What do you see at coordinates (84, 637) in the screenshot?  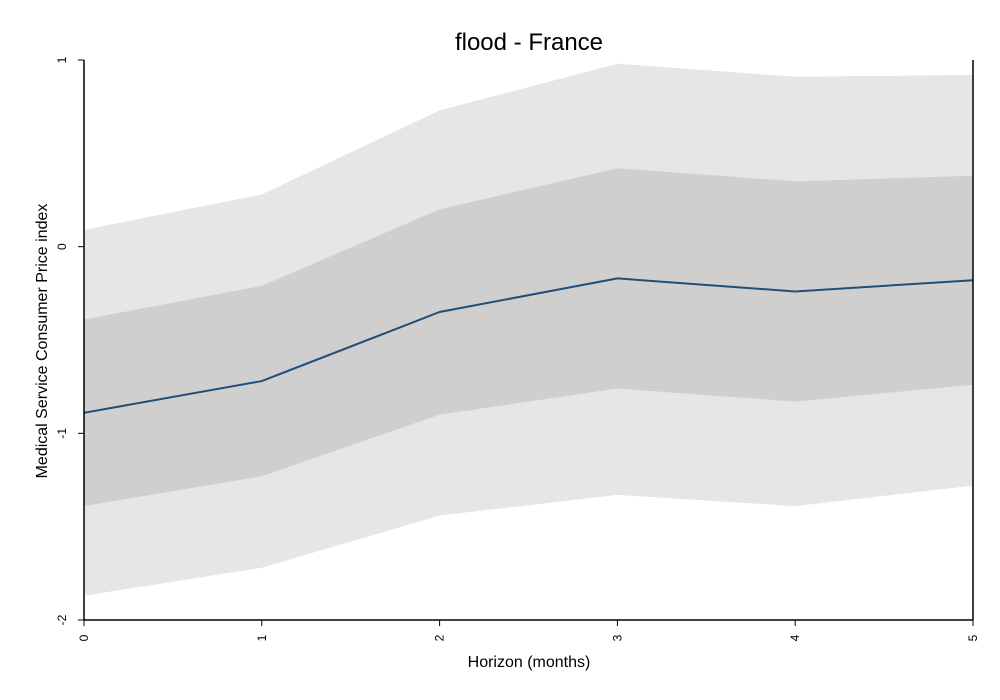 I see `x-tick-label: 0` at bounding box center [84, 637].